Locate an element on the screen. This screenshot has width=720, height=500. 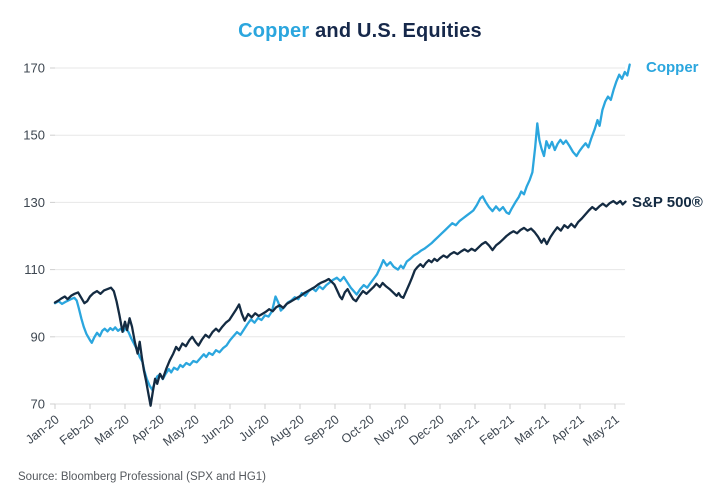
series-label-sp500: S&P 500® is located at coordinates (667, 202).